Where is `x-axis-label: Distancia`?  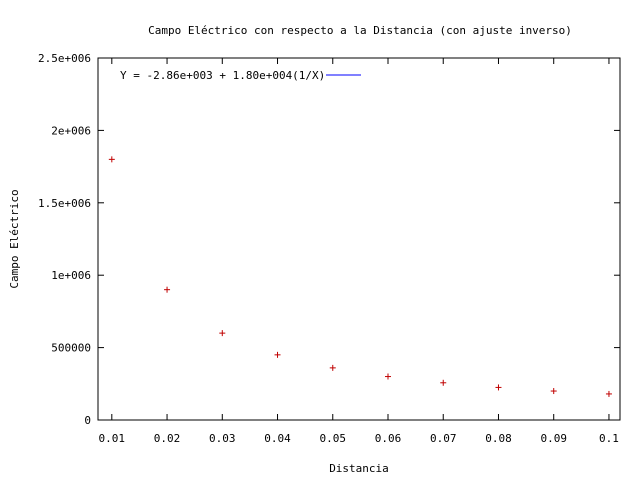
x-axis-label: Distancia is located at coordinates (359, 468).